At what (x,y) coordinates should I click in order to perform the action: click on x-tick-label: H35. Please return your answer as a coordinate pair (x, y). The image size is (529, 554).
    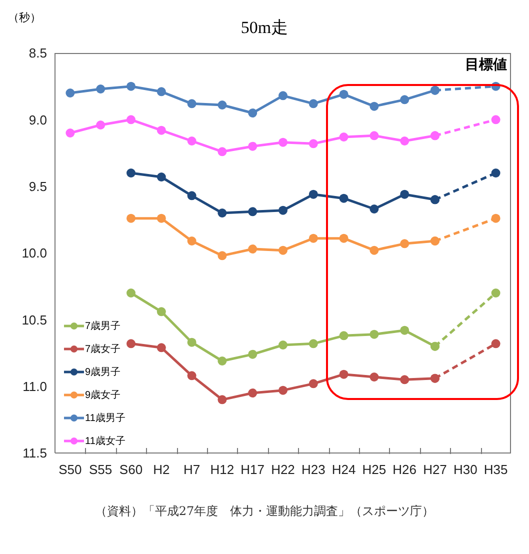
    Looking at the image, I should click on (496, 470).